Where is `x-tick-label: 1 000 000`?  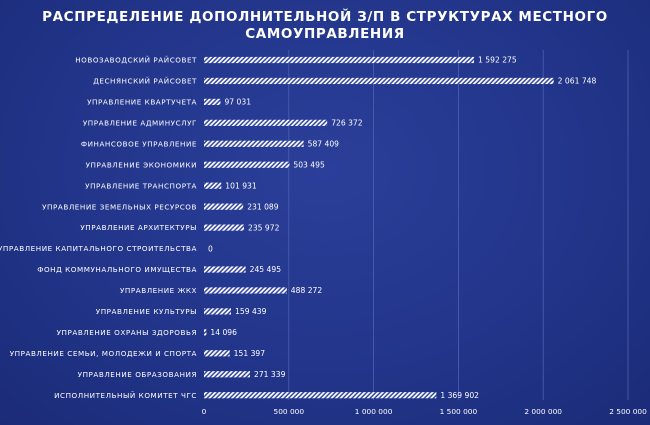
x-tick-label: 1 000 000 is located at coordinates (374, 411).